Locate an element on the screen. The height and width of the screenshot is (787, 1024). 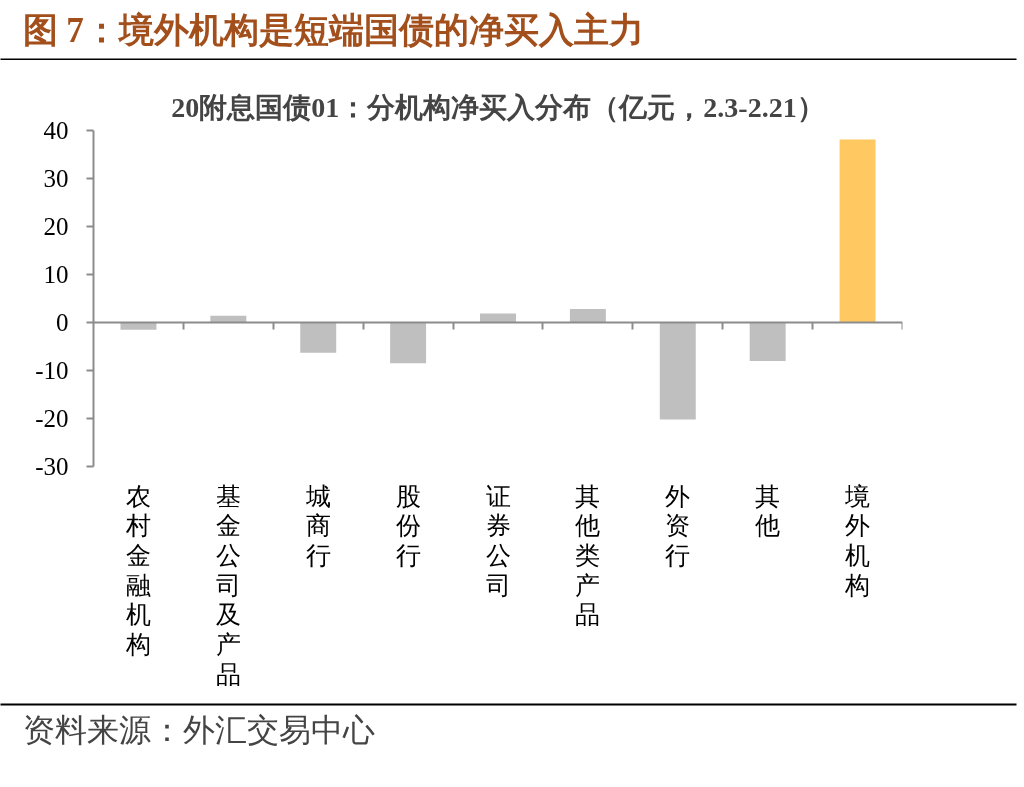
x-tick-label: 股份行 is located at coordinates (408, 525).